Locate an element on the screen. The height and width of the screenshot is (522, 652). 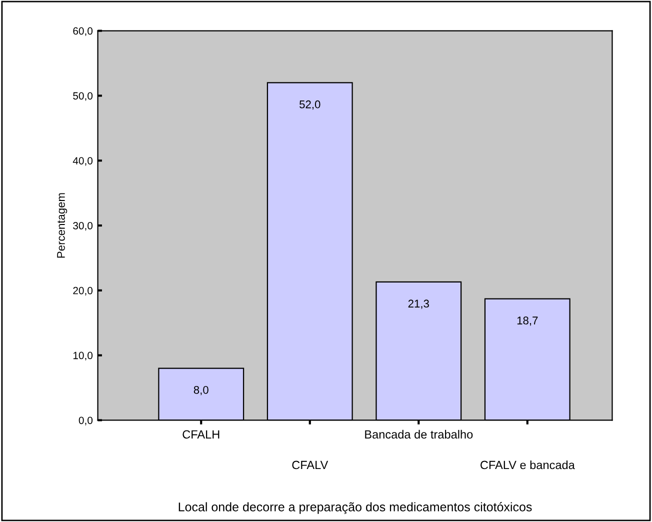
data-label: 52,0 is located at coordinates (310, 105).